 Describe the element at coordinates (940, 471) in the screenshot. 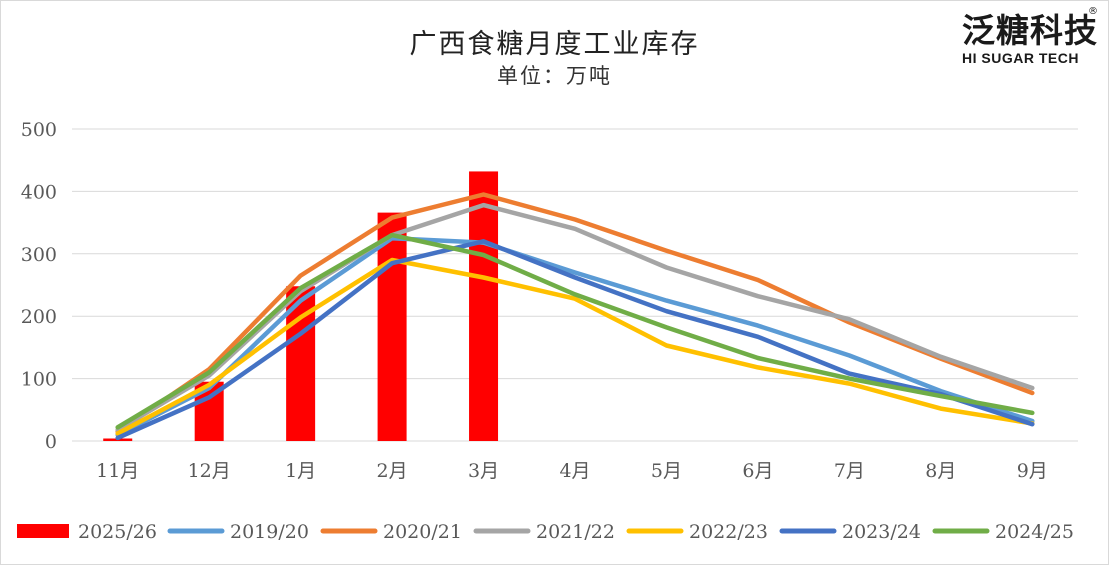

I see `x-tick-label: 8月` at that location.